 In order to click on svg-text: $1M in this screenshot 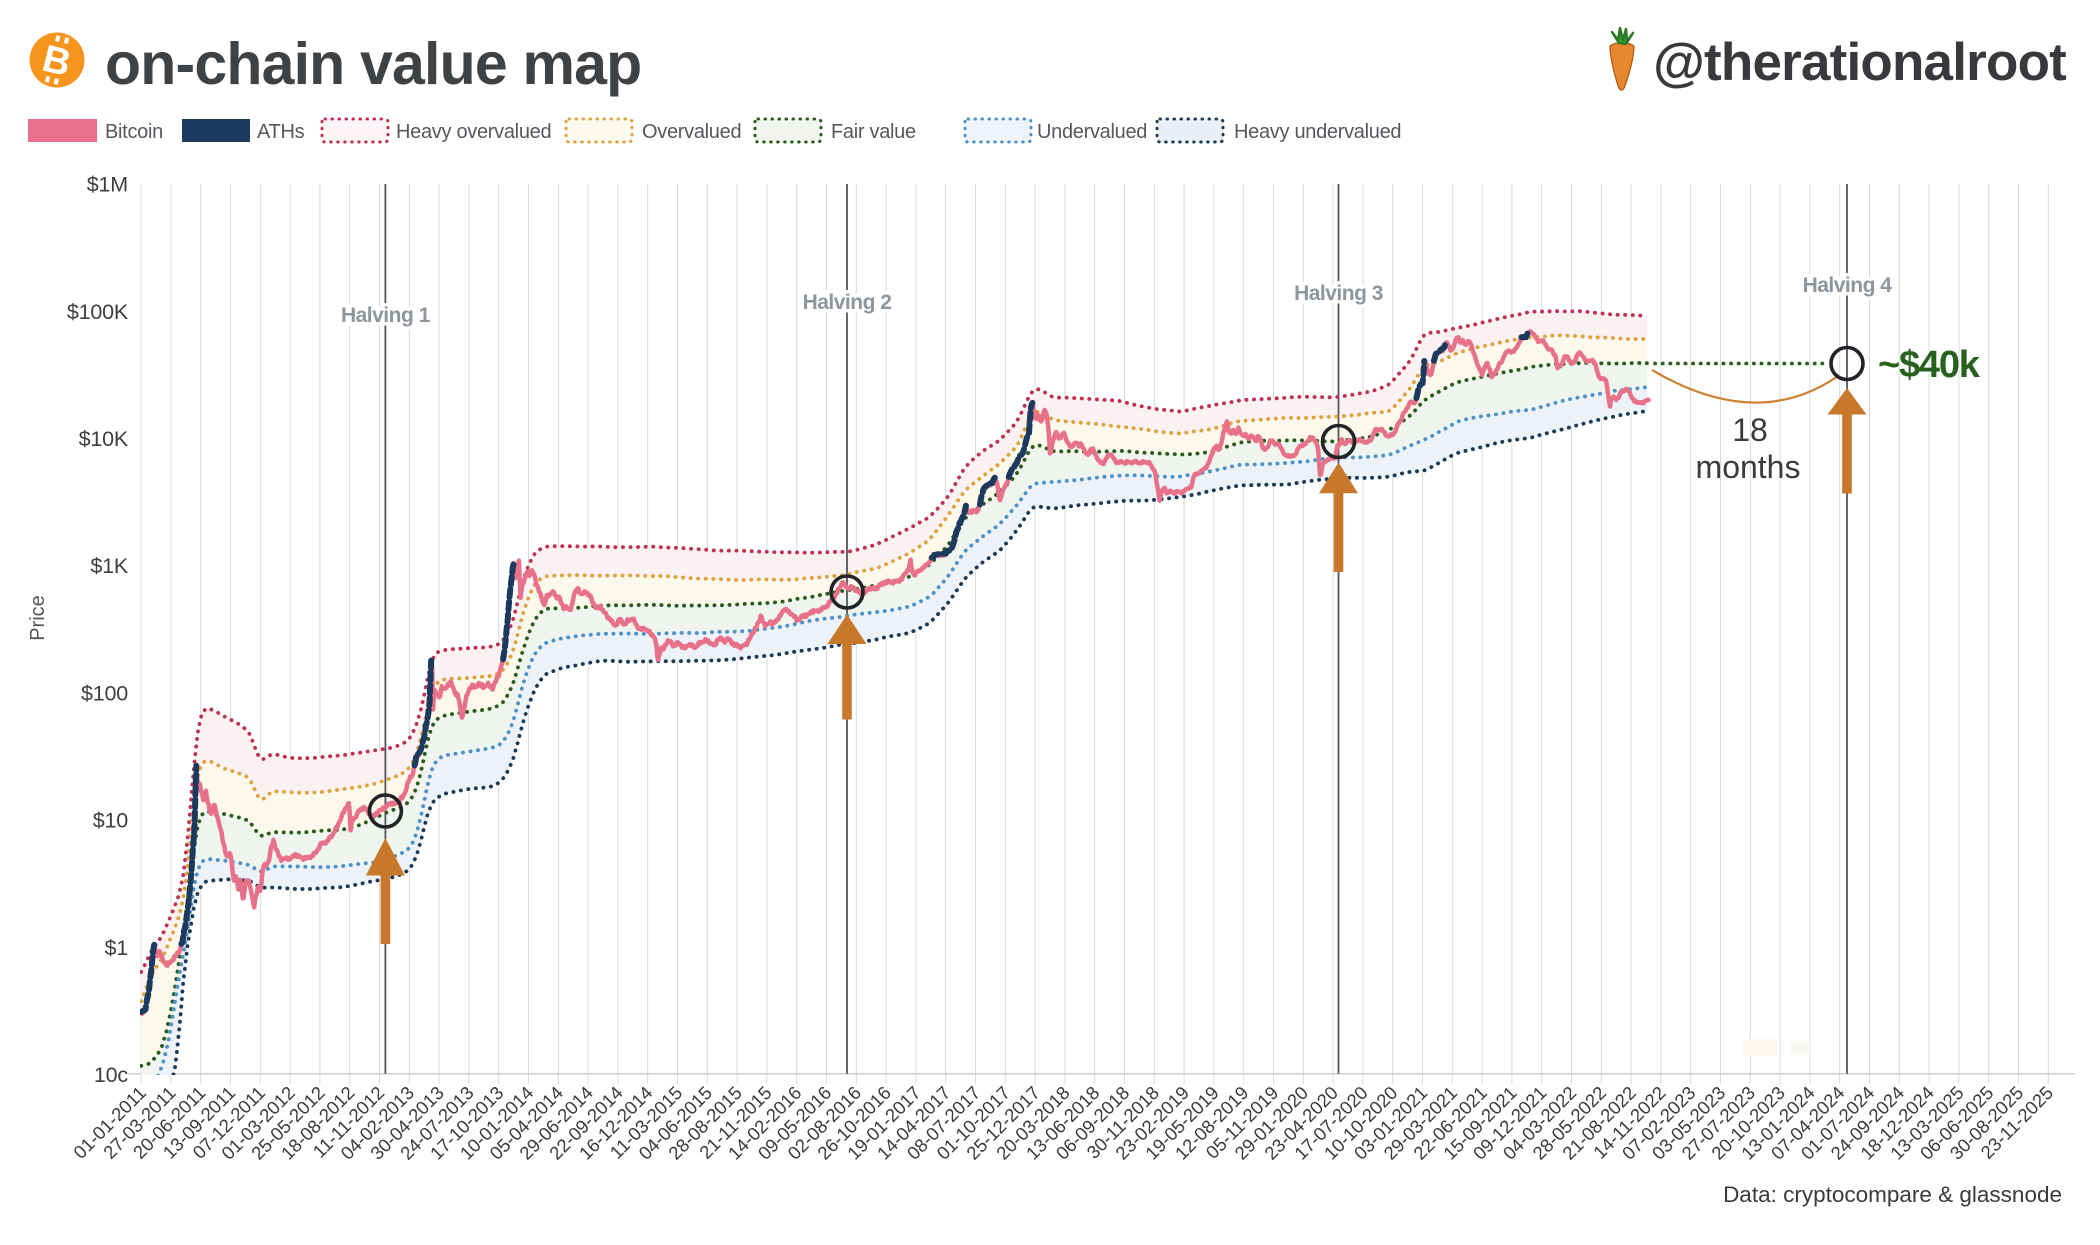, I will do `click(107, 185)`.